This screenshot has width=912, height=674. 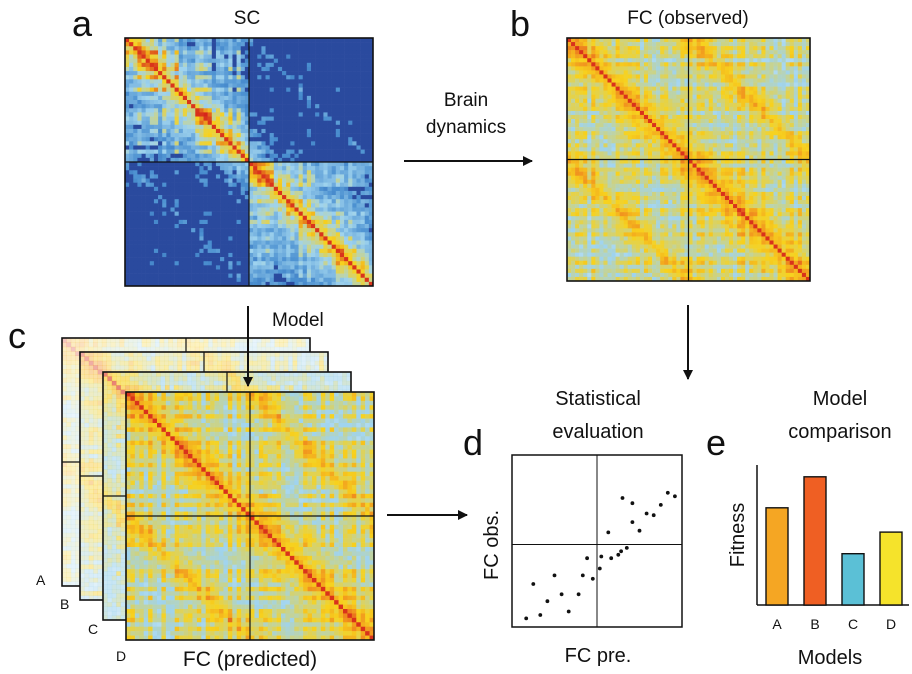 What do you see at coordinates (597, 541) in the screenshot?
I see `scatter-plot` at bounding box center [597, 541].